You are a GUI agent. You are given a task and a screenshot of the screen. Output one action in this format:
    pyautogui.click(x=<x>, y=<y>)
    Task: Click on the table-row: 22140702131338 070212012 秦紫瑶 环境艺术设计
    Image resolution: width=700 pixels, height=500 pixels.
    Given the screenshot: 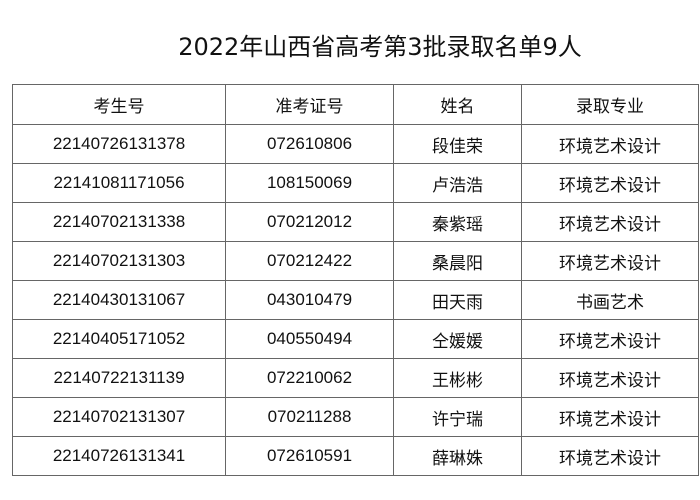 What is the action you would take?
    pyautogui.click(x=355, y=222)
    